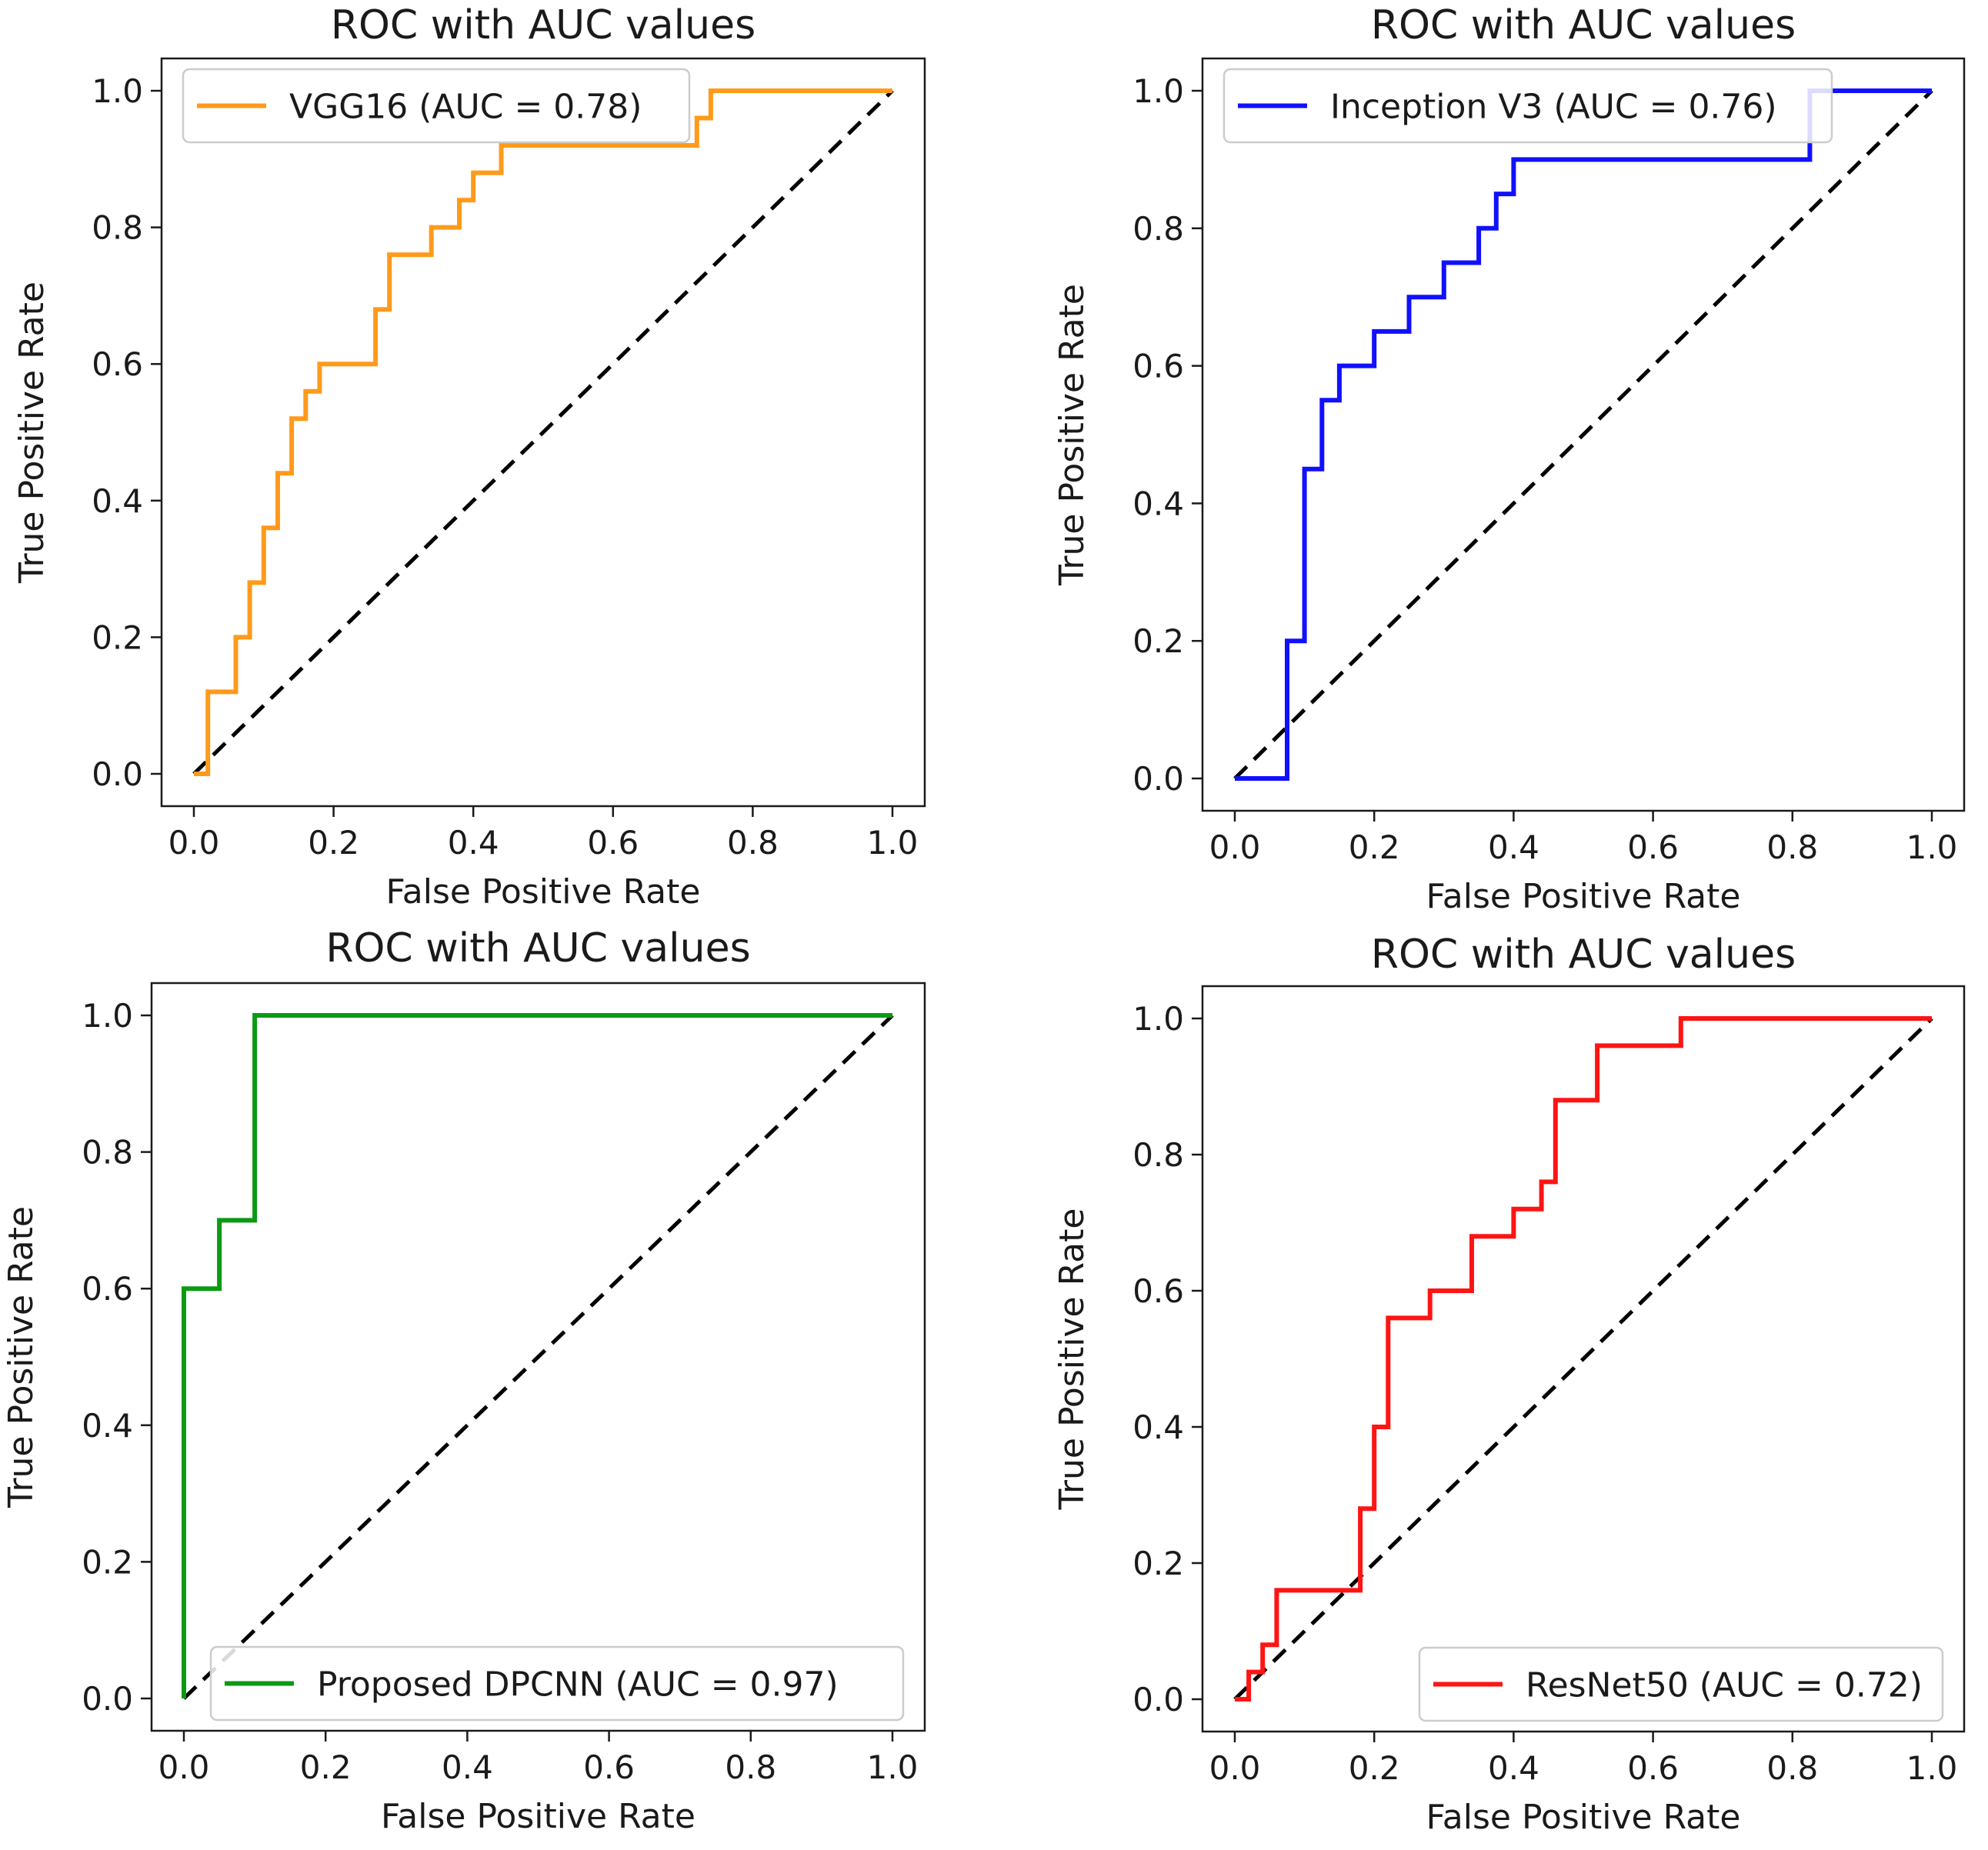 The width and height of the screenshot is (1988, 1850). I want to click on legend-label: Inception V3 (AUC = 0.76), so click(1553, 107).